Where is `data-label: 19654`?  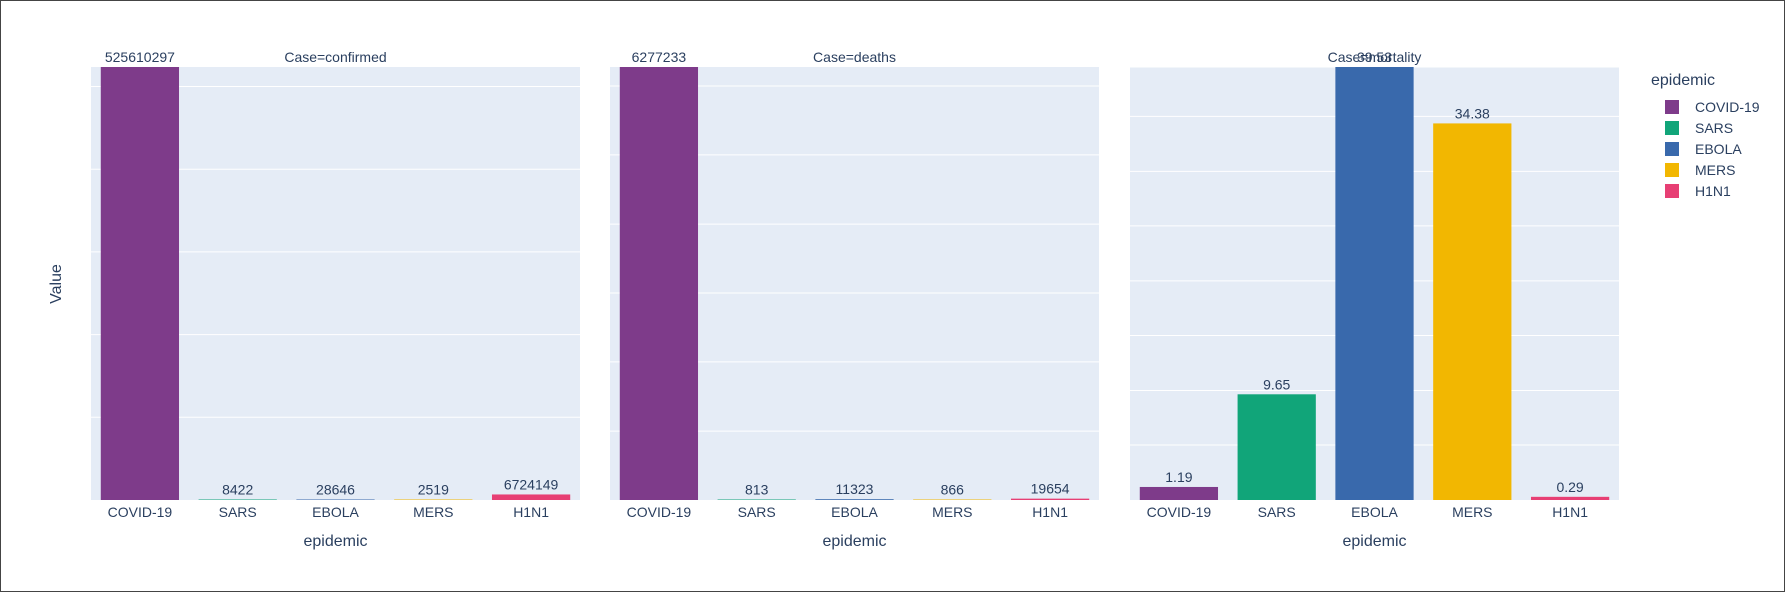 data-label: 19654 is located at coordinates (1050, 489).